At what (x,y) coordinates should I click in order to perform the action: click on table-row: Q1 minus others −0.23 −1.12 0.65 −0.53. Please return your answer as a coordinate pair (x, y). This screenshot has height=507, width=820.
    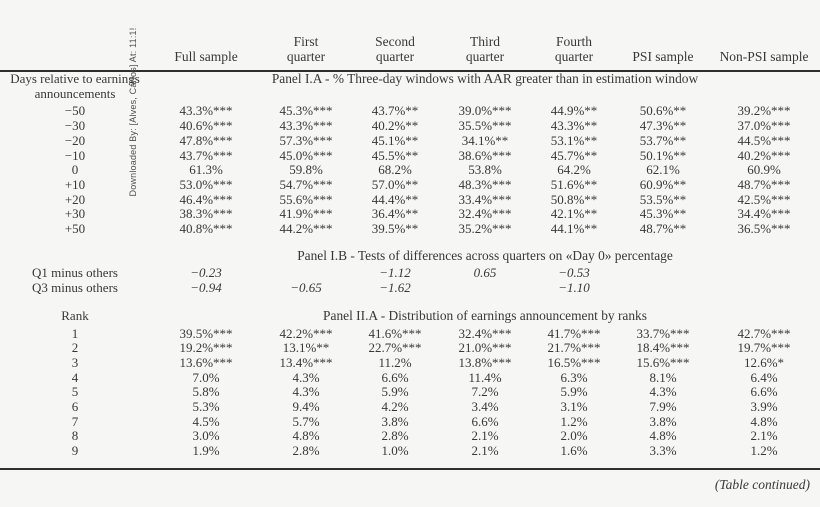
    Looking at the image, I should click on (410, 273).